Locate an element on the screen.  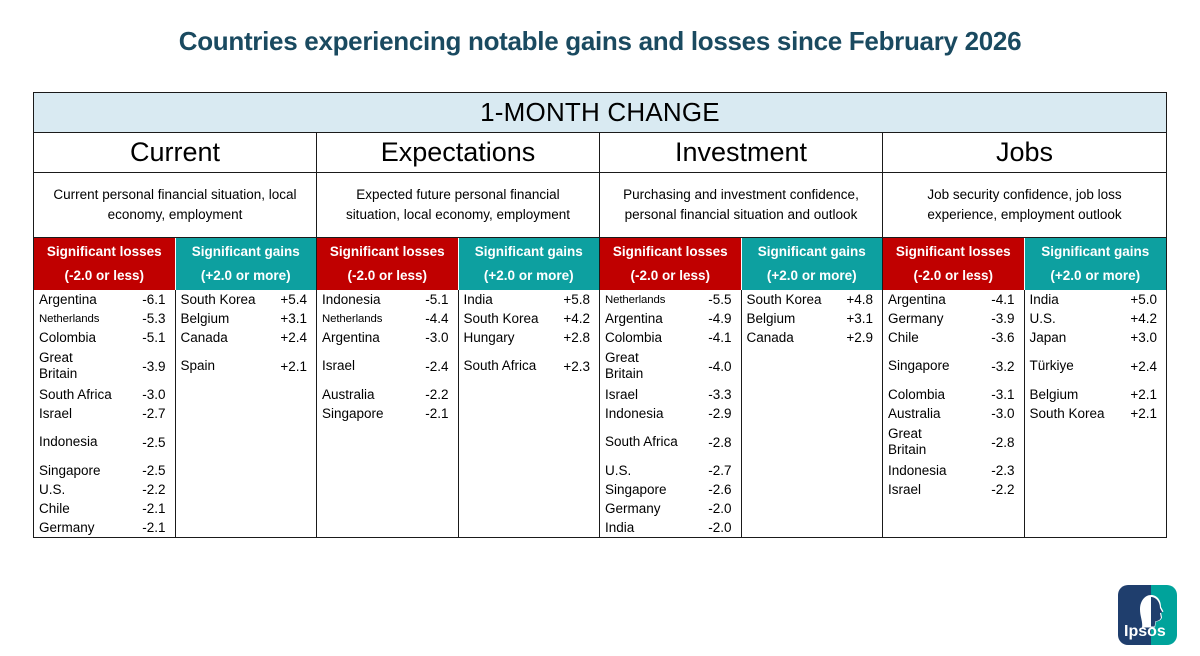
country-label: Canada is located at coordinates (204, 337).